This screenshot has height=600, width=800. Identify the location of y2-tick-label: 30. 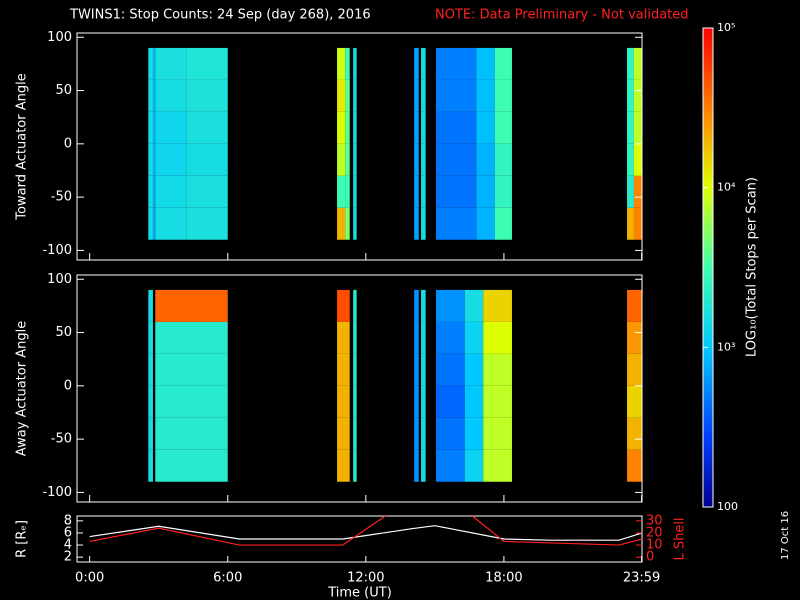
(654, 520).